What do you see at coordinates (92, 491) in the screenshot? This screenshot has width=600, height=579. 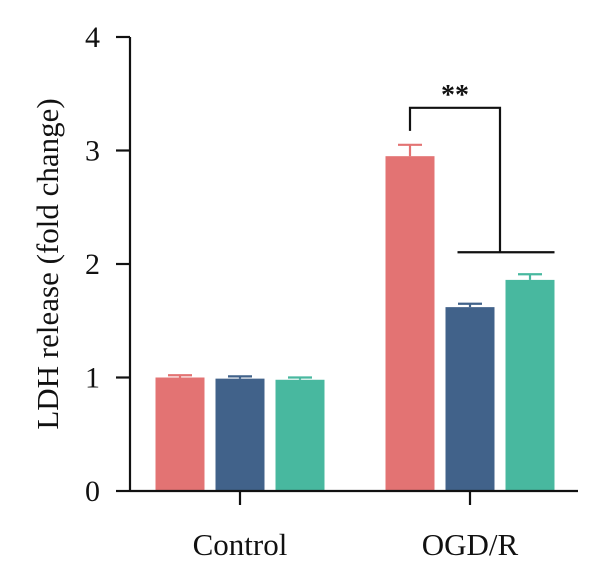 I see `y-tick-label-0: 0` at bounding box center [92, 491].